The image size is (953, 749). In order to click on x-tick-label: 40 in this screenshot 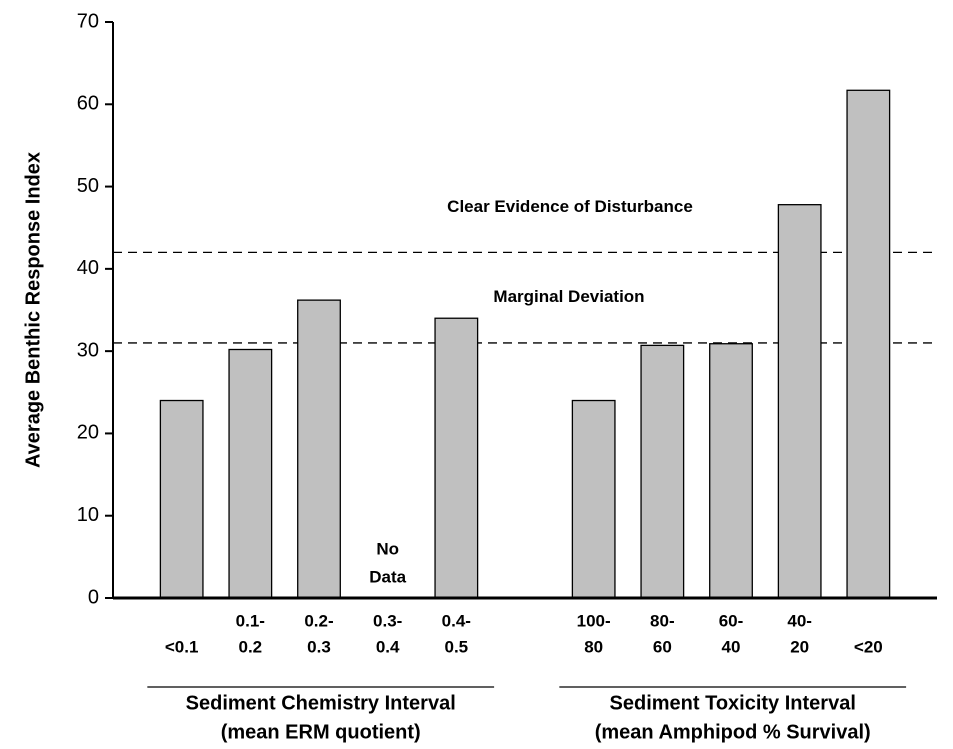, I will do `click(731, 646)`.